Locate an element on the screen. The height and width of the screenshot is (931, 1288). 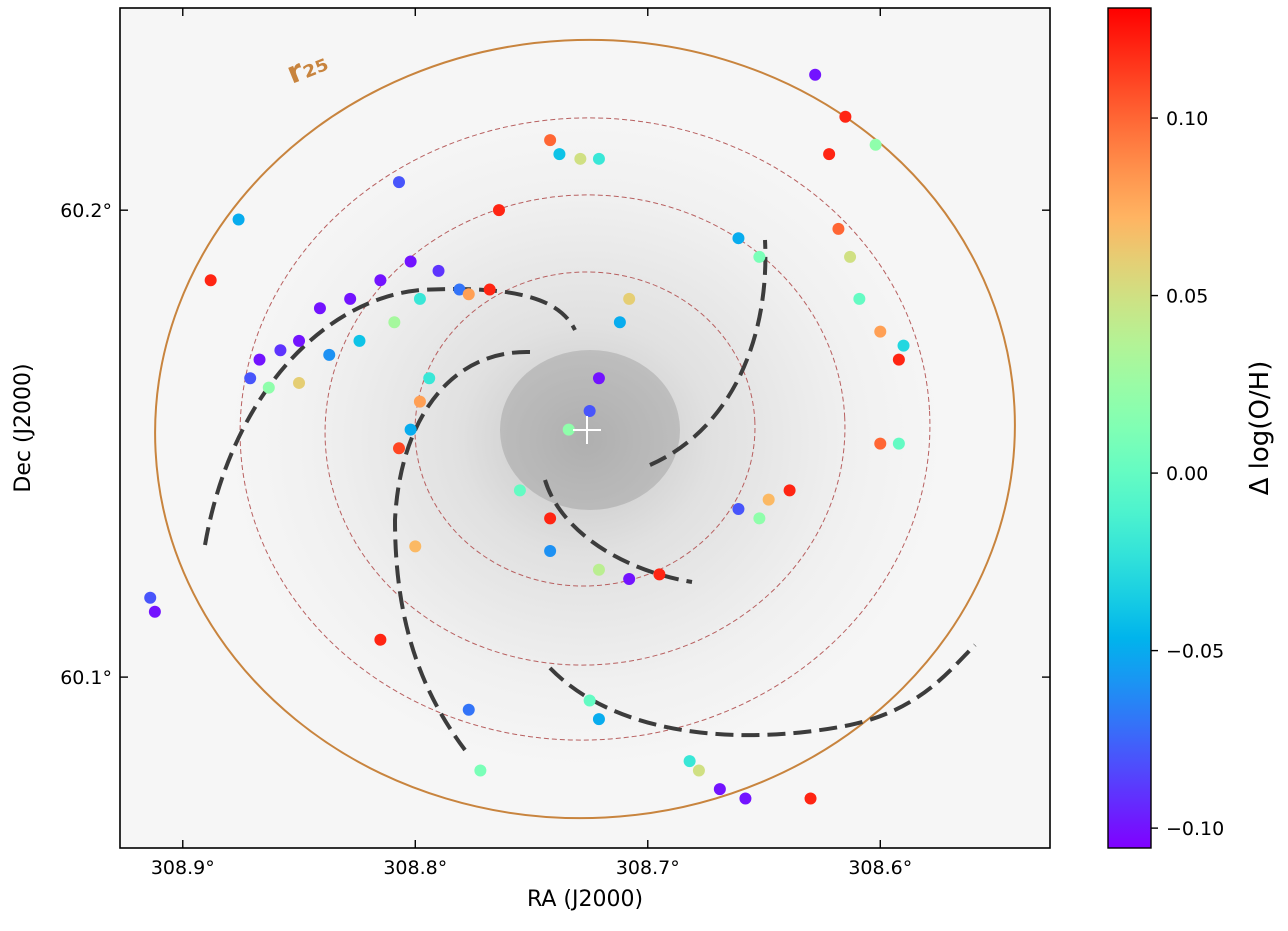
center-marker is located at coordinates (587, 430).